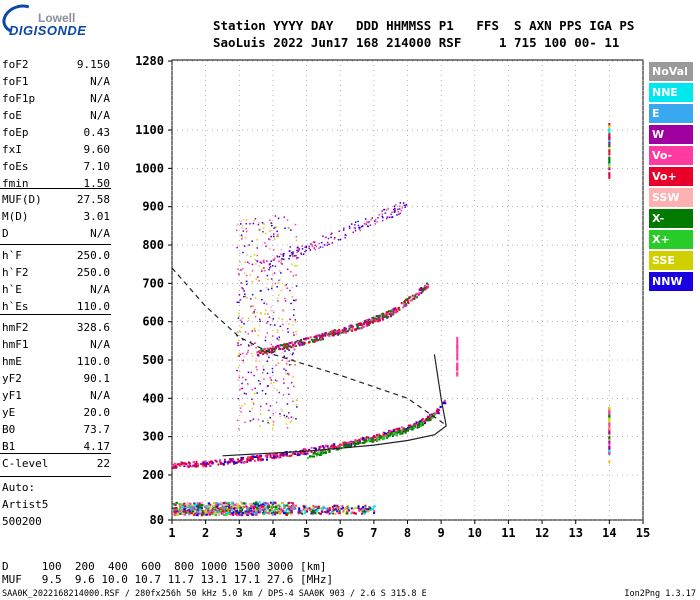  What do you see at coordinates (542, 533) in the screenshot?
I see `x-tick-label: 12` at bounding box center [542, 533].